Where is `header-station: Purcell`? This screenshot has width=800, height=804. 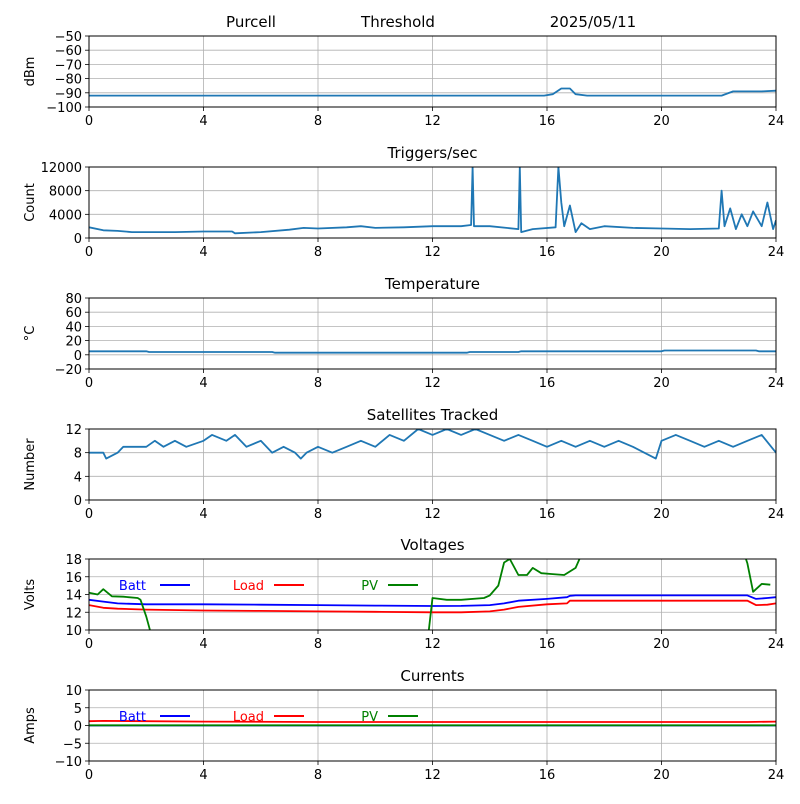
header-station: Purcell is located at coordinates (251, 22).